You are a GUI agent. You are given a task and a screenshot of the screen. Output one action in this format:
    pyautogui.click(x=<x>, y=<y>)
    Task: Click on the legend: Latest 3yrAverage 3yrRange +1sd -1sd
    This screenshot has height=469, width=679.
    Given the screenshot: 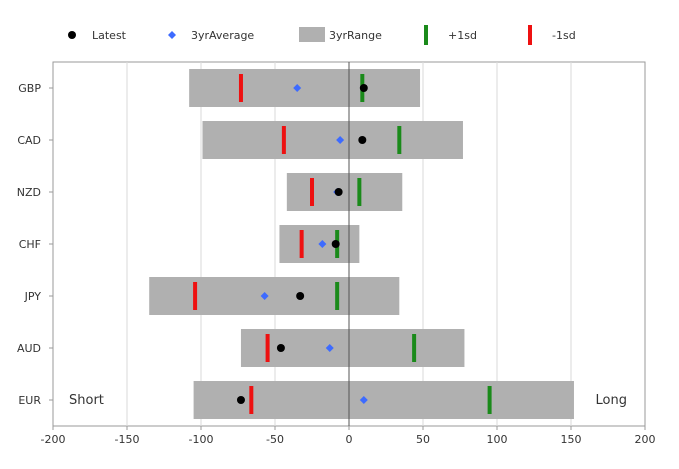 What is the action you would take?
    pyautogui.click(x=322, y=35)
    